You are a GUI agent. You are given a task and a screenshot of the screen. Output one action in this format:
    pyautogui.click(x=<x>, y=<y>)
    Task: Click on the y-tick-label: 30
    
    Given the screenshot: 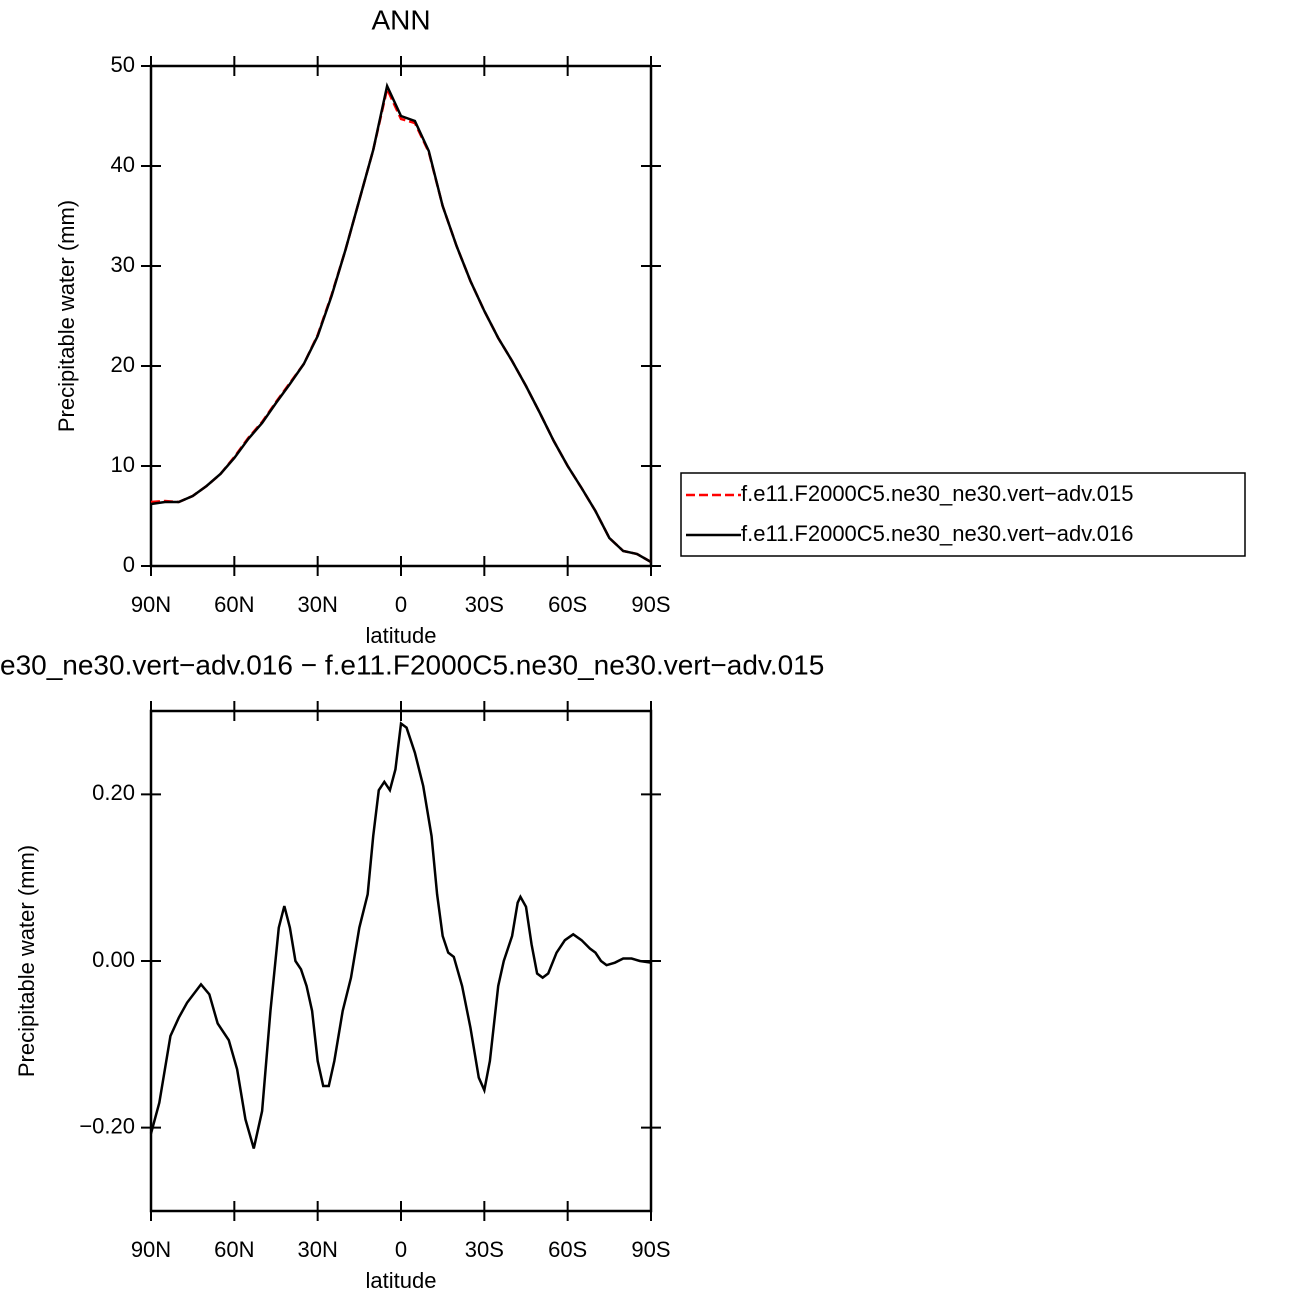 What is the action you would take?
    pyautogui.click(x=123, y=264)
    